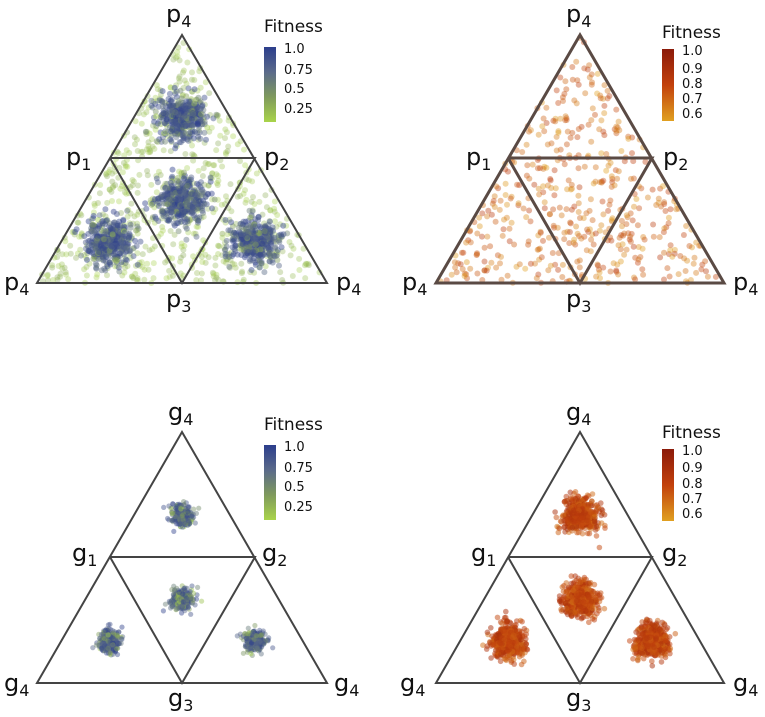 Image resolution: width=765 pixels, height=717 pixels. I want to click on vertex-letter: g, so click(269, 553).